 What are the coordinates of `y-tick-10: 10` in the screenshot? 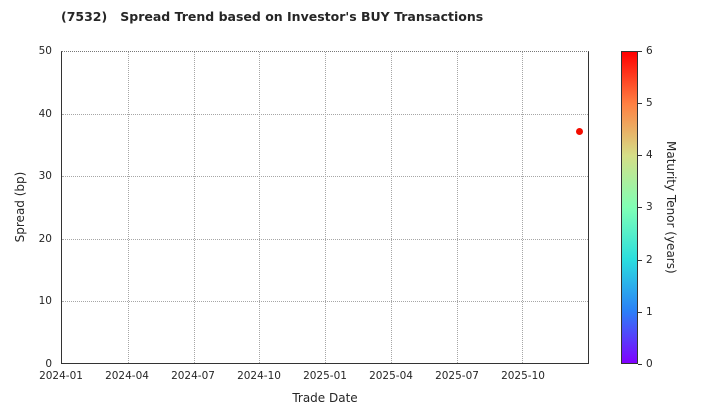 It's located at (45, 301).